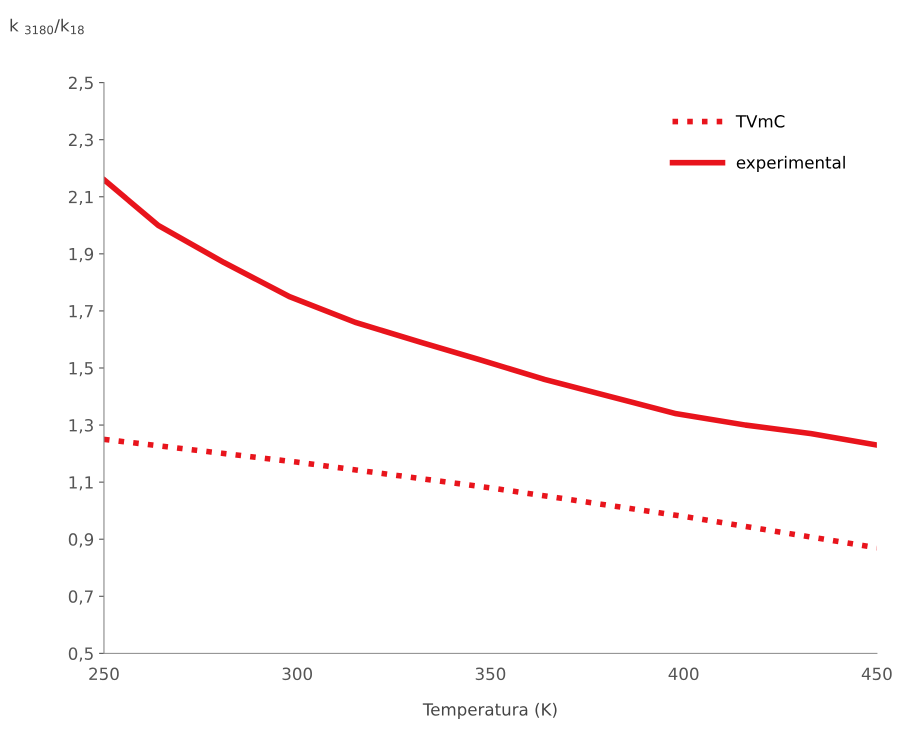 This screenshot has width=904, height=751. Describe the element at coordinates (81, 540) in the screenshot. I see `y-tick-label: 0,9` at that location.